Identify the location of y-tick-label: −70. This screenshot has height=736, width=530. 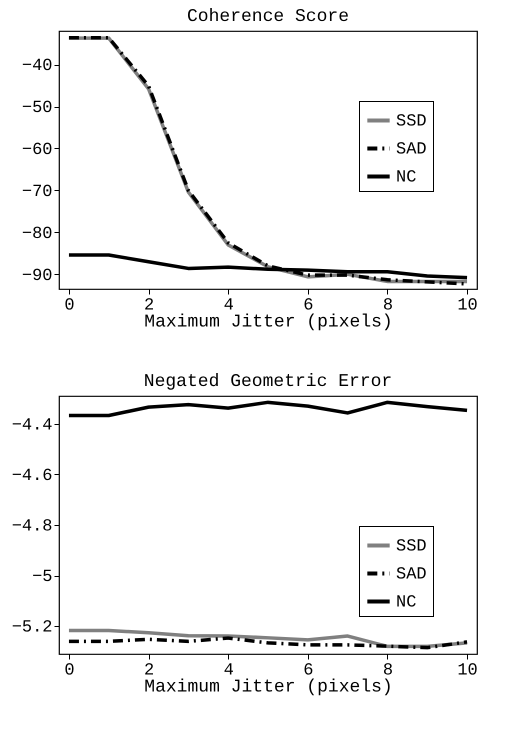
(37, 192).